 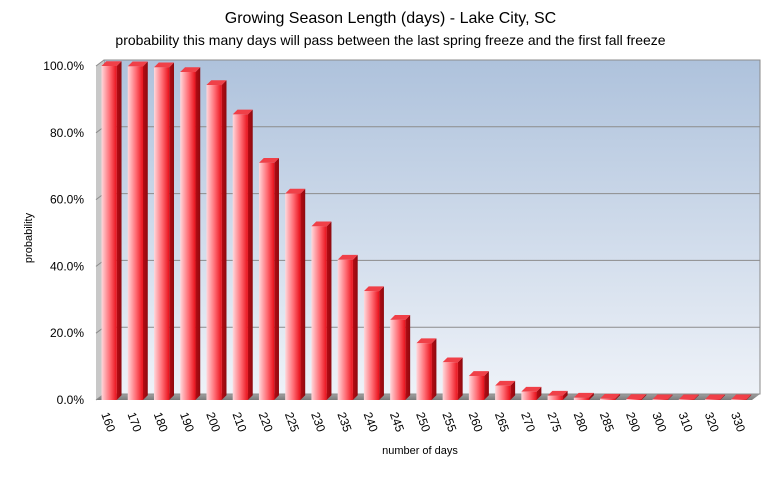 I want to click on x-tick-label: 320, so click(x=712, y=422).